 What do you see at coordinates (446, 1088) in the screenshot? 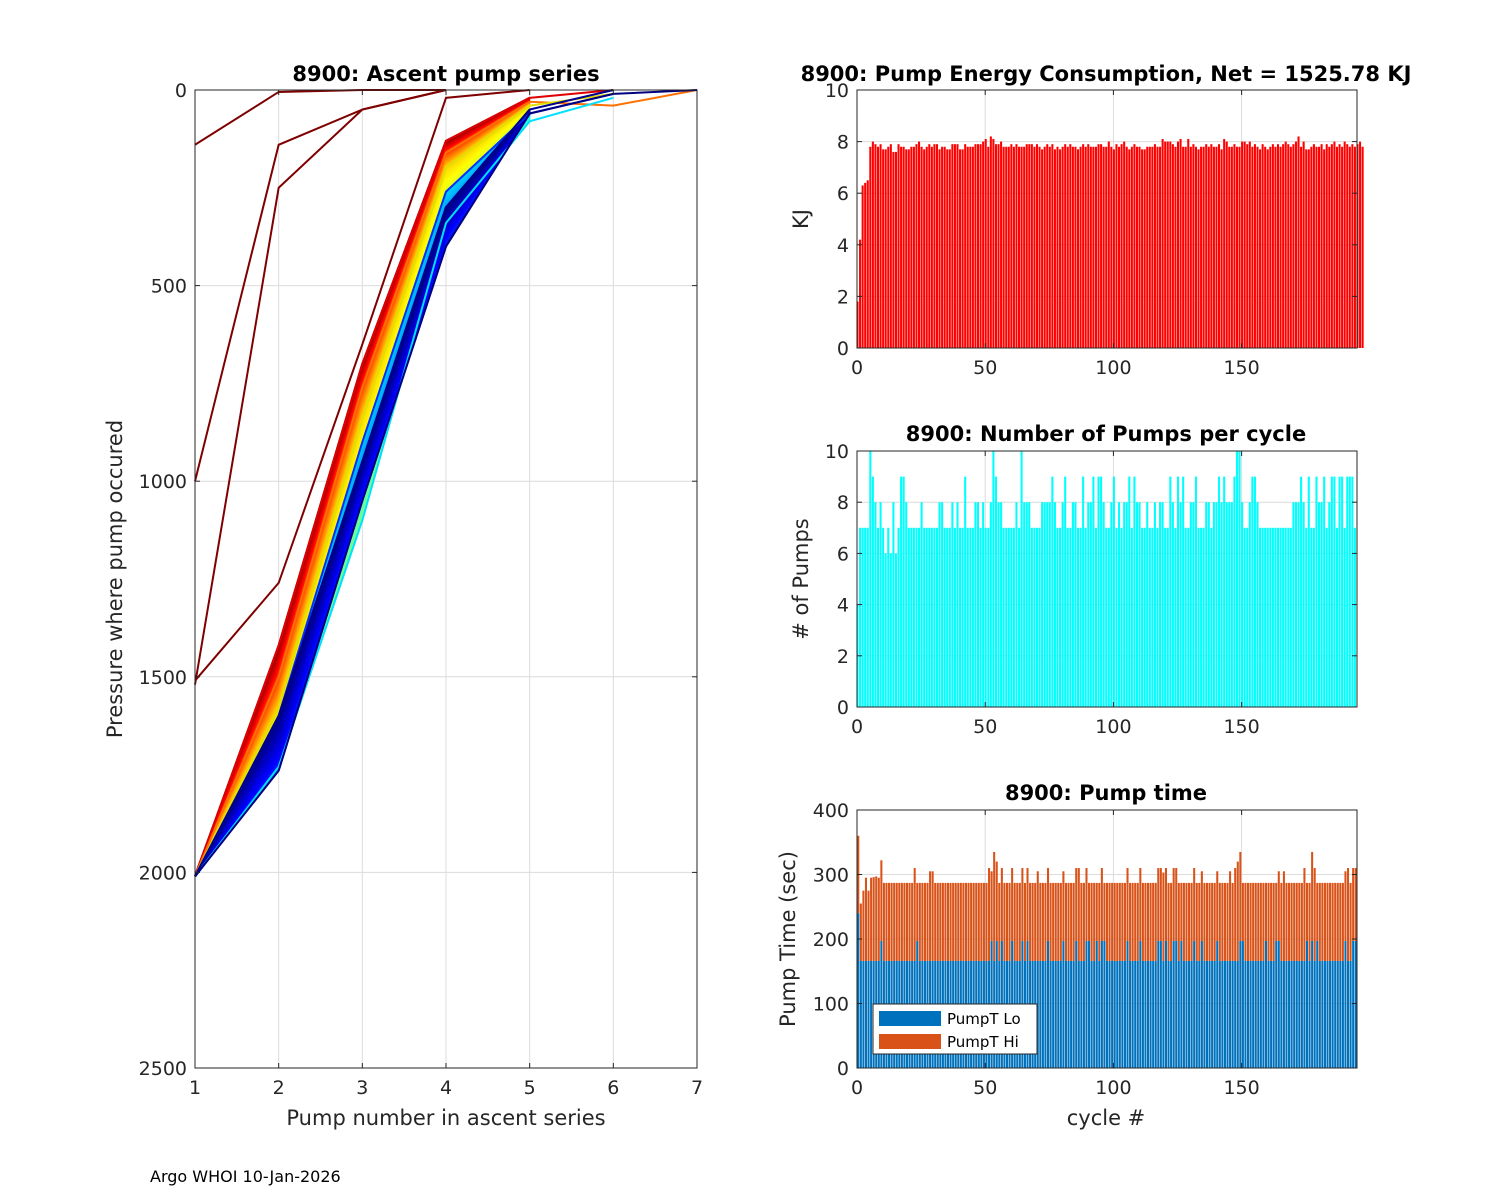
I see `x-tick-label: 4` at bounding box center [446, 1088].